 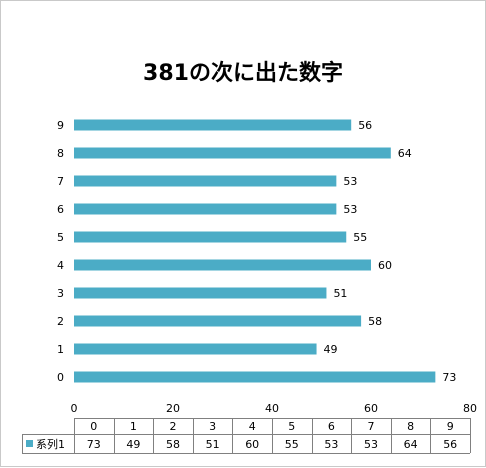 I want to click on table-value-cell: 64, so click(x=411, y=444).